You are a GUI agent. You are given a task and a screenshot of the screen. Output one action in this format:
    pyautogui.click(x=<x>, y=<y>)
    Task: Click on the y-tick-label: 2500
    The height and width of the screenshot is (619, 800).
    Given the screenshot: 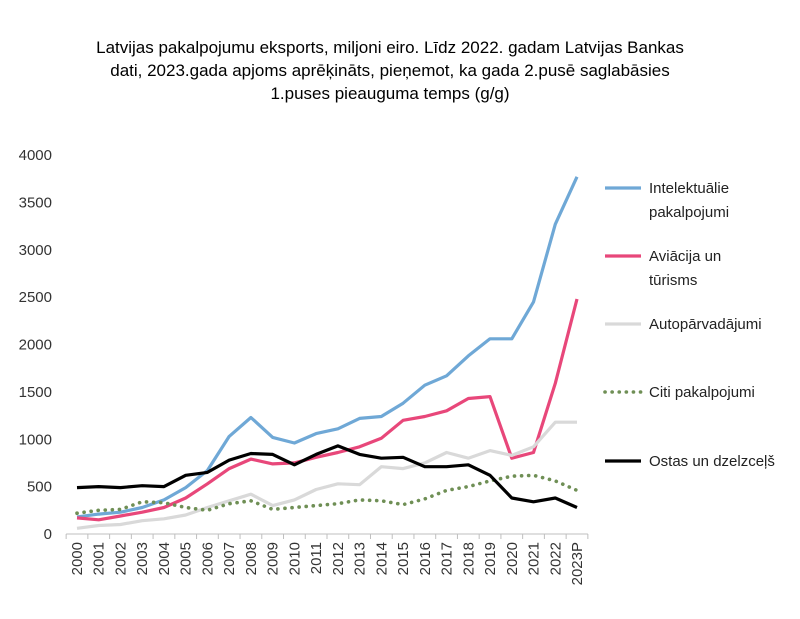 What is the action you would take?
    pyautogui.click(x=35, y=297)
    